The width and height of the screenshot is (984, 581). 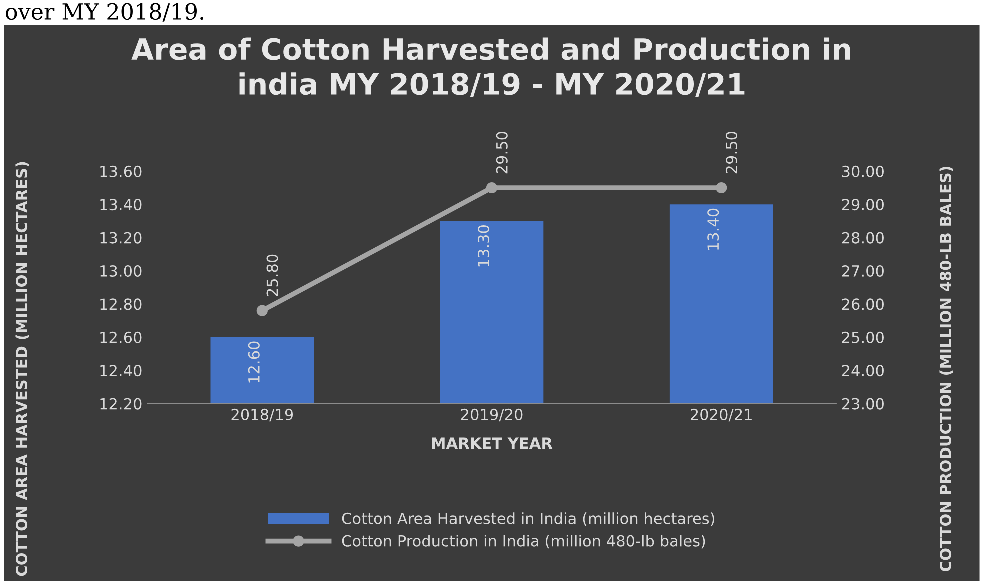 What do you see at coordinates (863, 172) in the screenshot?
I see `y2-tick-label: 30.00` at bounding box center [863, 172].